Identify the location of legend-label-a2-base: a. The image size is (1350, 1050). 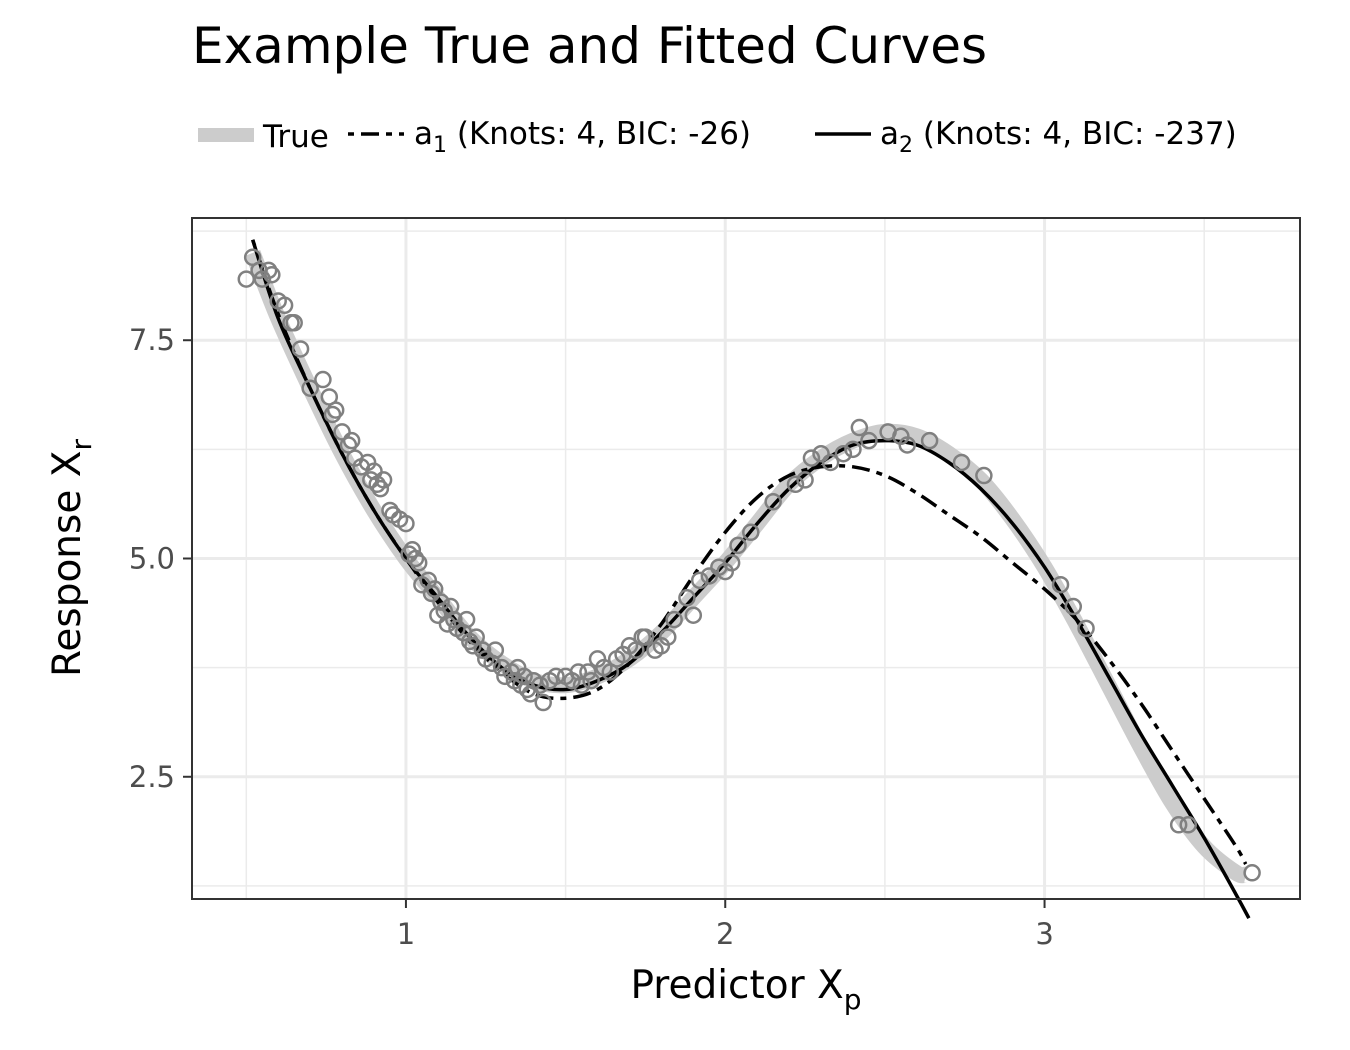
(889, 134).